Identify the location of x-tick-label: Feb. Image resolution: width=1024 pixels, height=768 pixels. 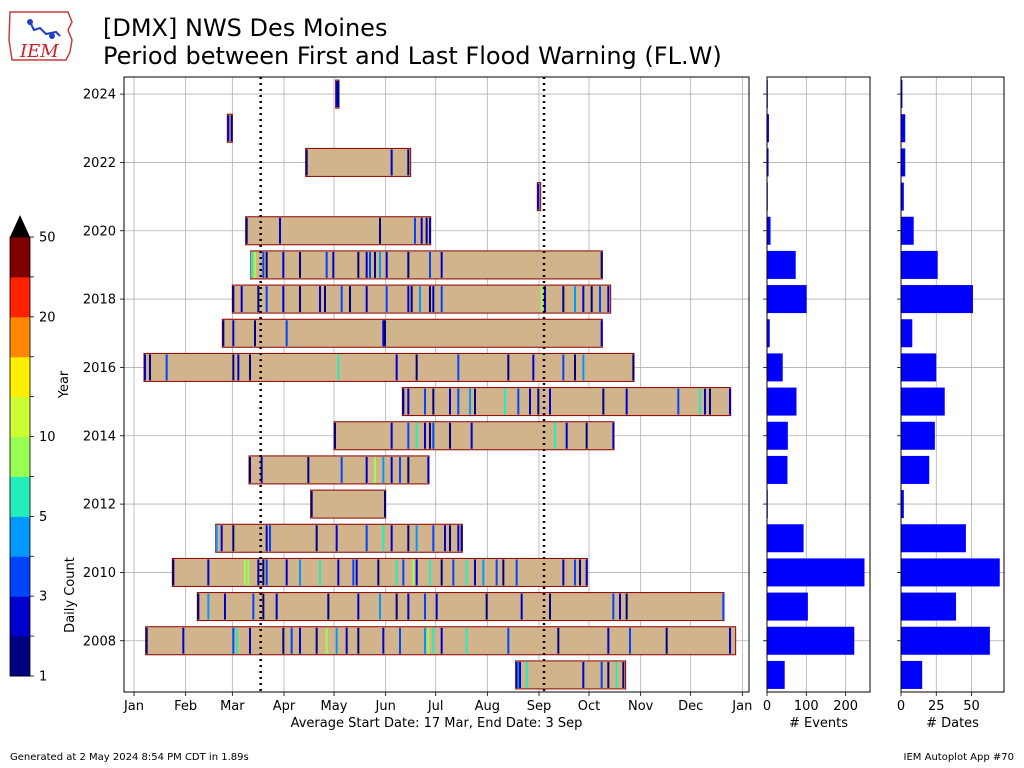
(185, 706).